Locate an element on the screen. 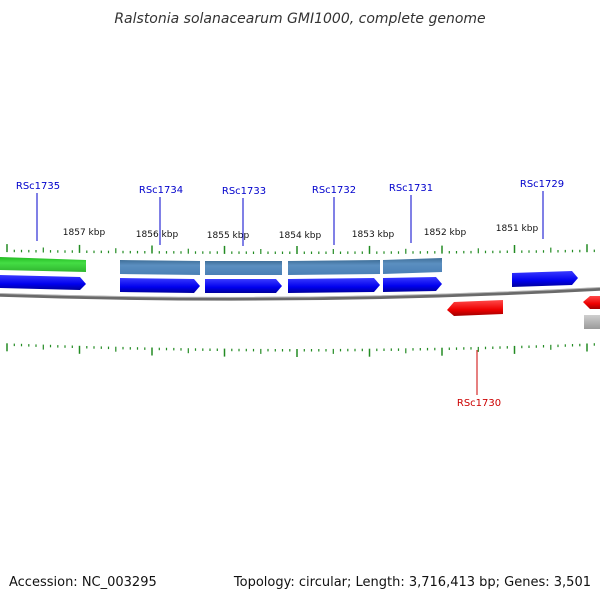 The height and width of the screenshot is (600, 600). genome-backbone is located at coordinates (300, 294).